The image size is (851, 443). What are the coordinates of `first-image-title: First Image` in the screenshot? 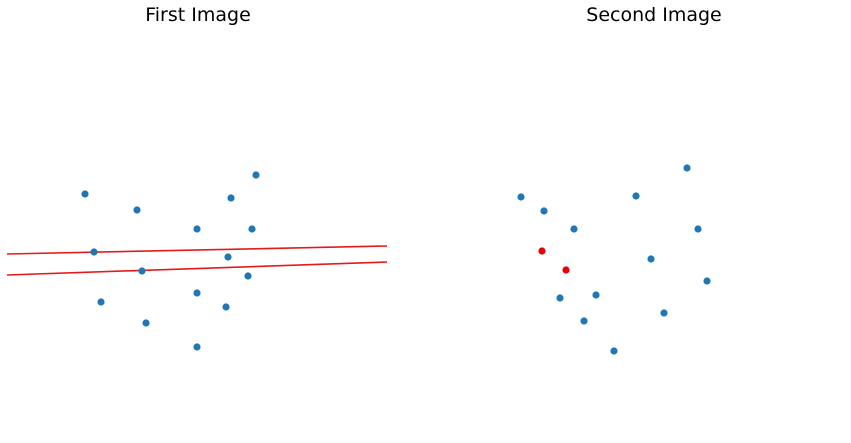 It's located at (198, 15).